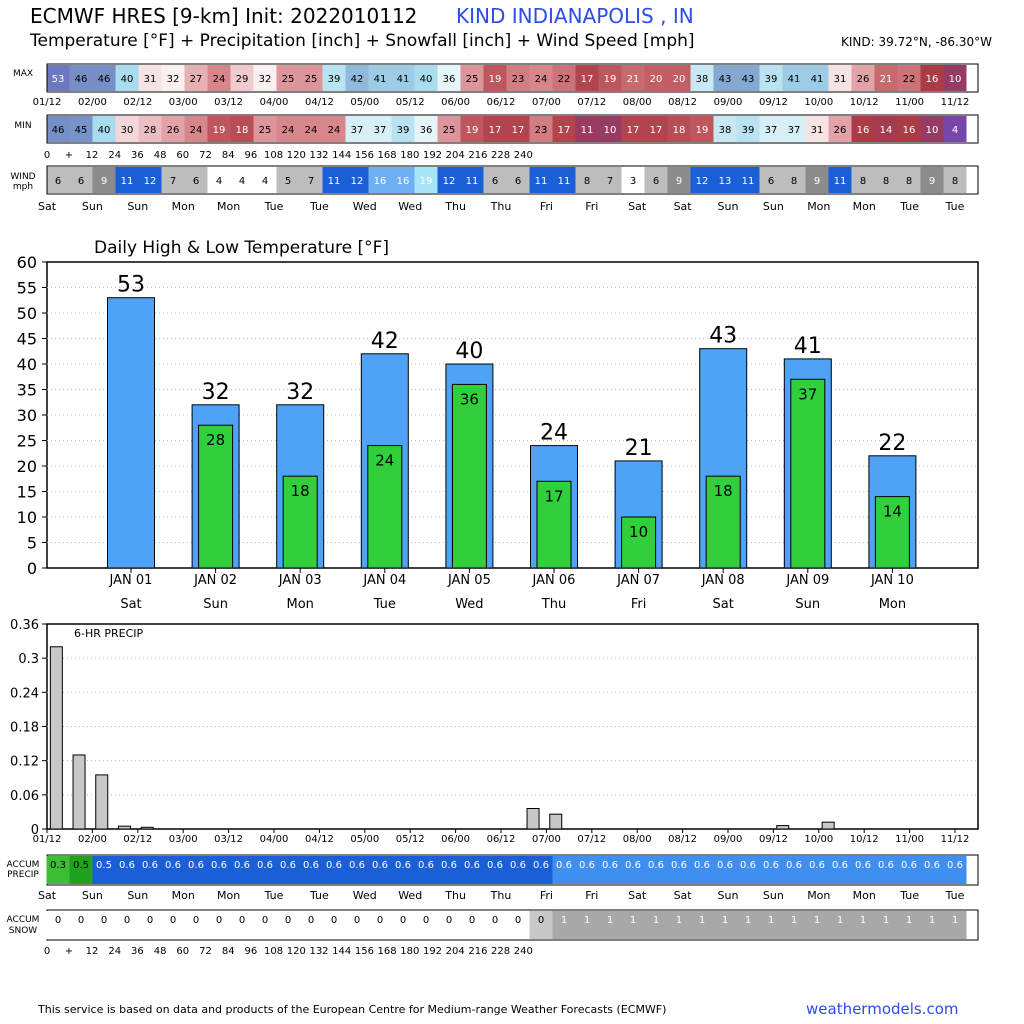 Image resolution: width=1024 pixels, height=1024 pixels. What do you see at coordinates (288, 79) in the screenshot?
I see `max-temp-strip-value: 25` at bounding box center [288, 79].